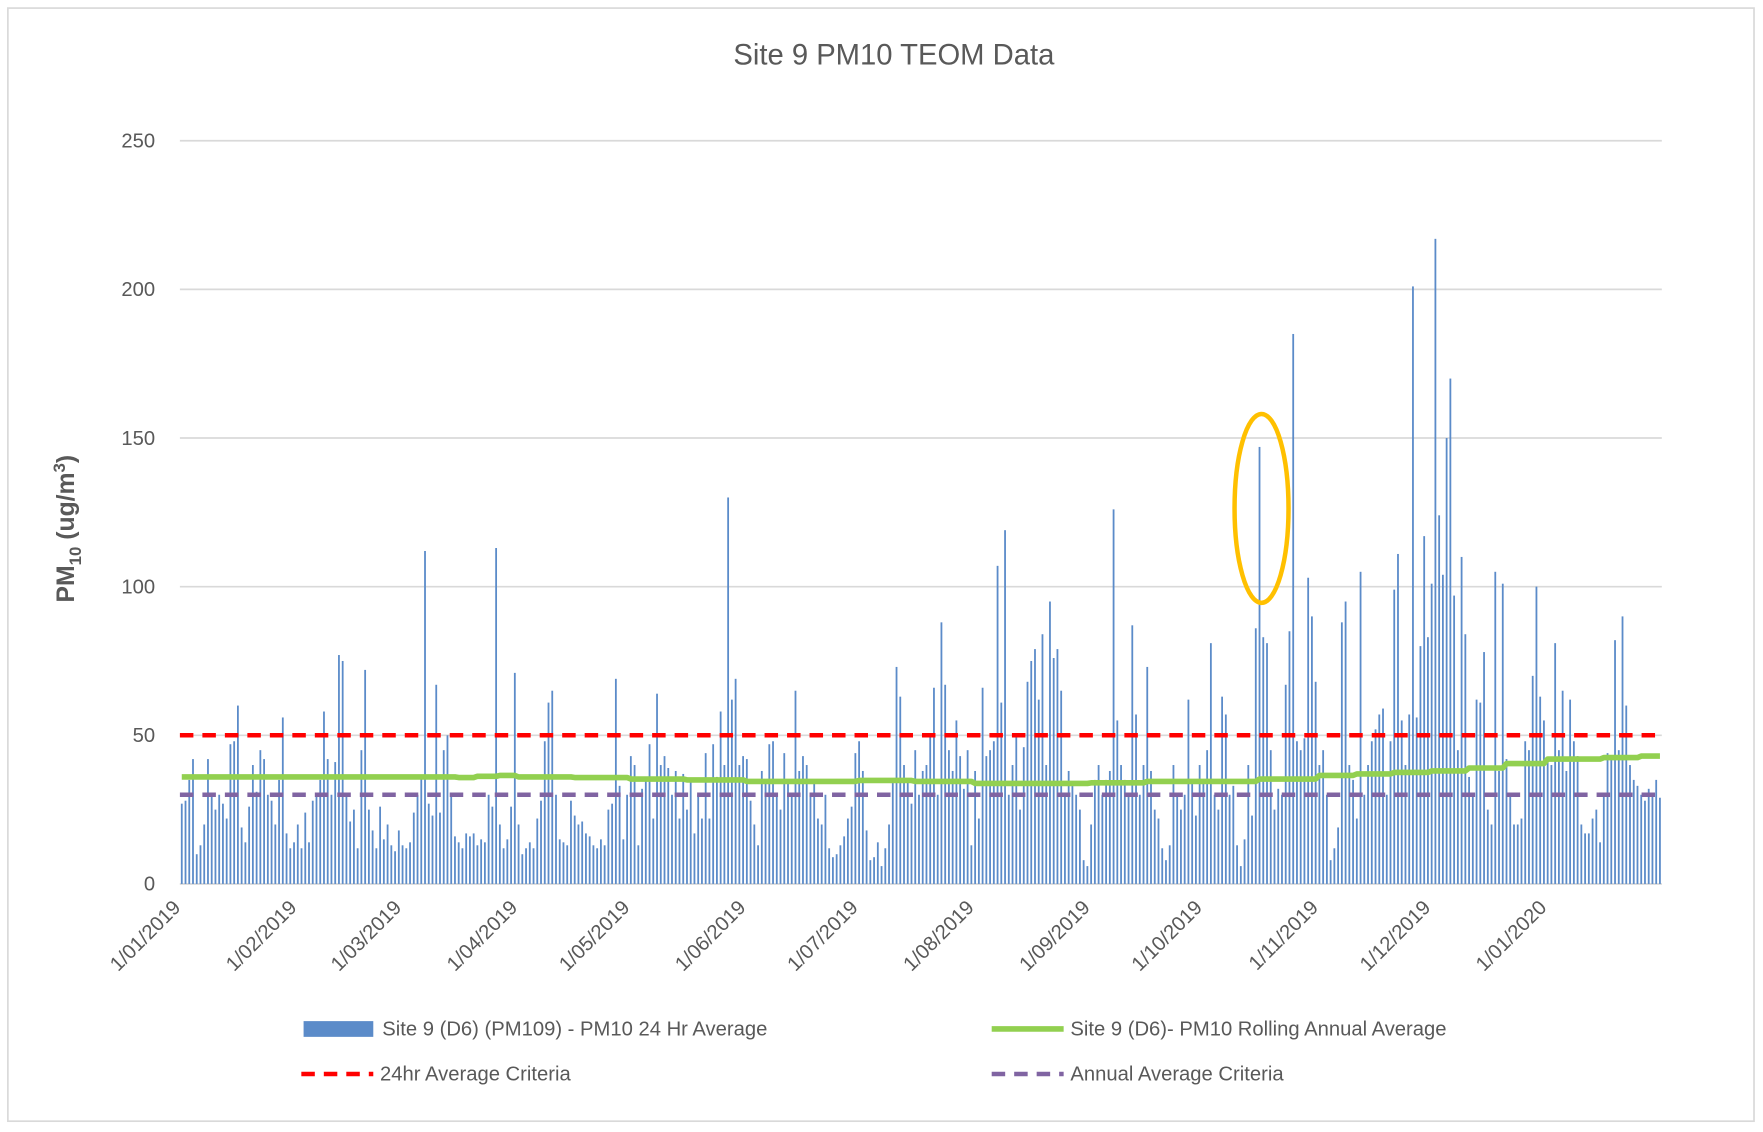 The image size is (1763, 1132). I want to click on legend-label: Annual Average Criteria, so click(1177, 1075).